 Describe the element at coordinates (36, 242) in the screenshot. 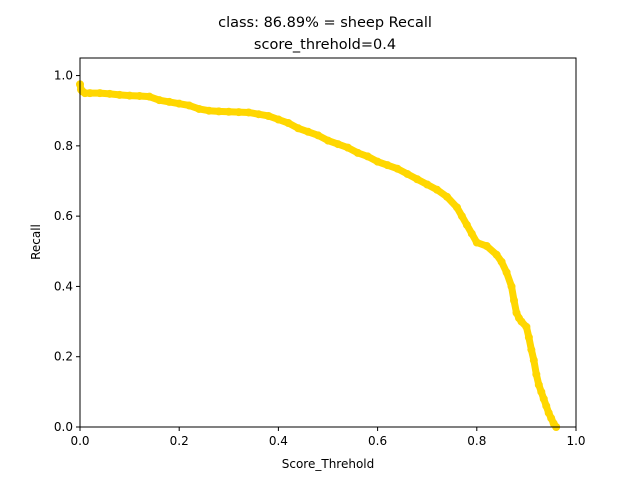

I see `y-axis-label: Recall` at that location.